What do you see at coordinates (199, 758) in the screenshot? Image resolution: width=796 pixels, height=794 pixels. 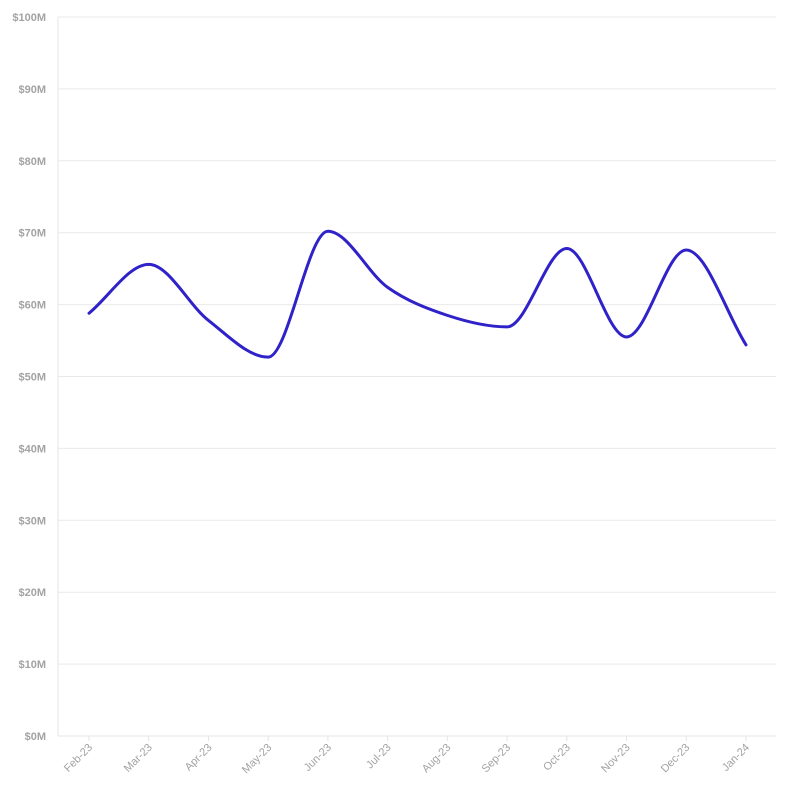 I see `x-tick-label: Apr-23` at bounding box center [199, 758].